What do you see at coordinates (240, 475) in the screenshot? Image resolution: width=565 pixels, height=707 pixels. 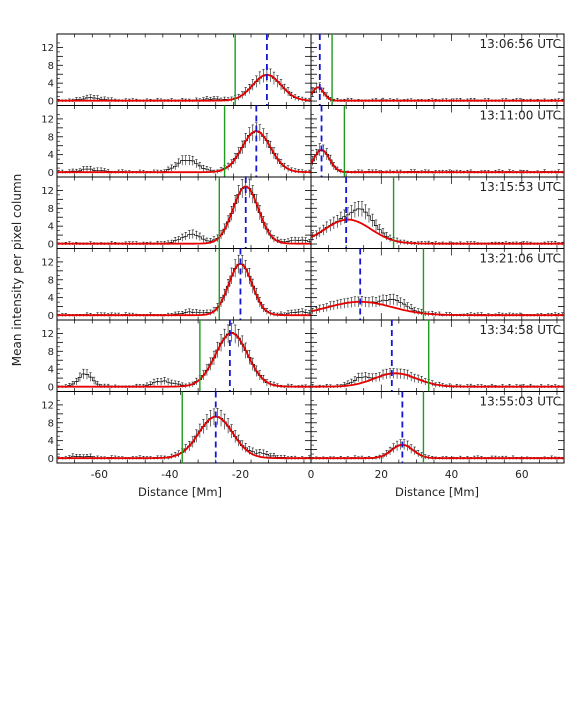 I see `x-tick-label: -20` at bounding box center [240, 475].